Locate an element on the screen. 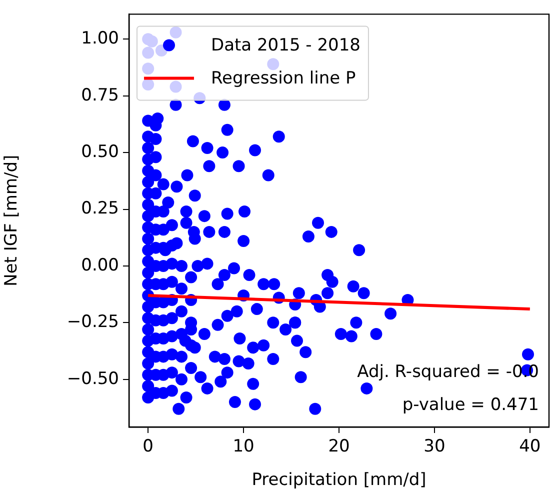 The image size is (555, 495). y-tick-label: −0.25 is located at coordinates (92, 322).